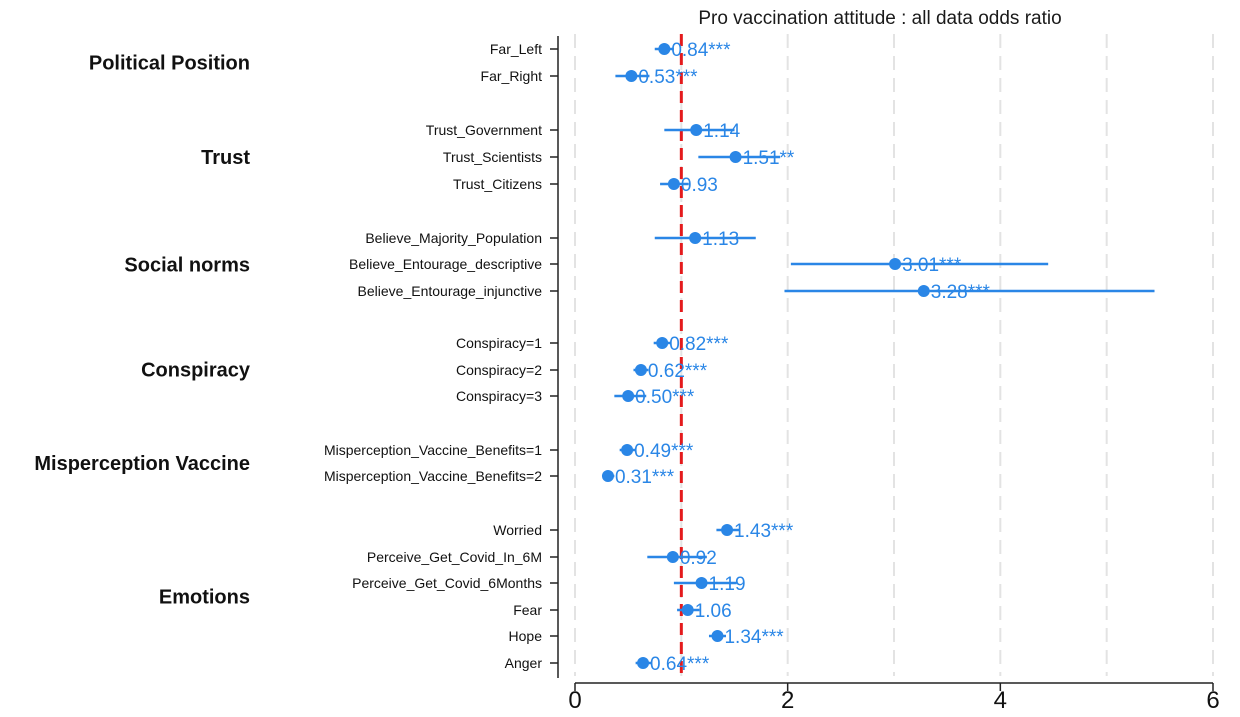 This screenshot has height=717, width=1240. Describe the element at coordinates (497, 184) in the screenshot. I see `row-label: Trust_Citizens` at that location.